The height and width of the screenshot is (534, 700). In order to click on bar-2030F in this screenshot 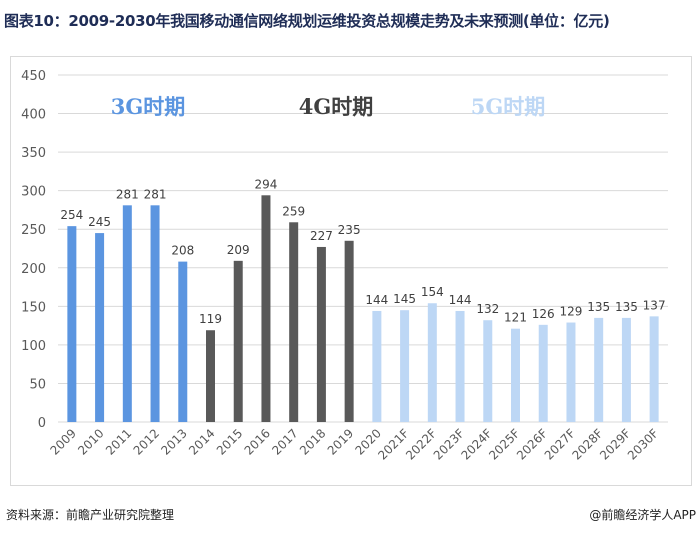, I will do `click(654, 369)`.